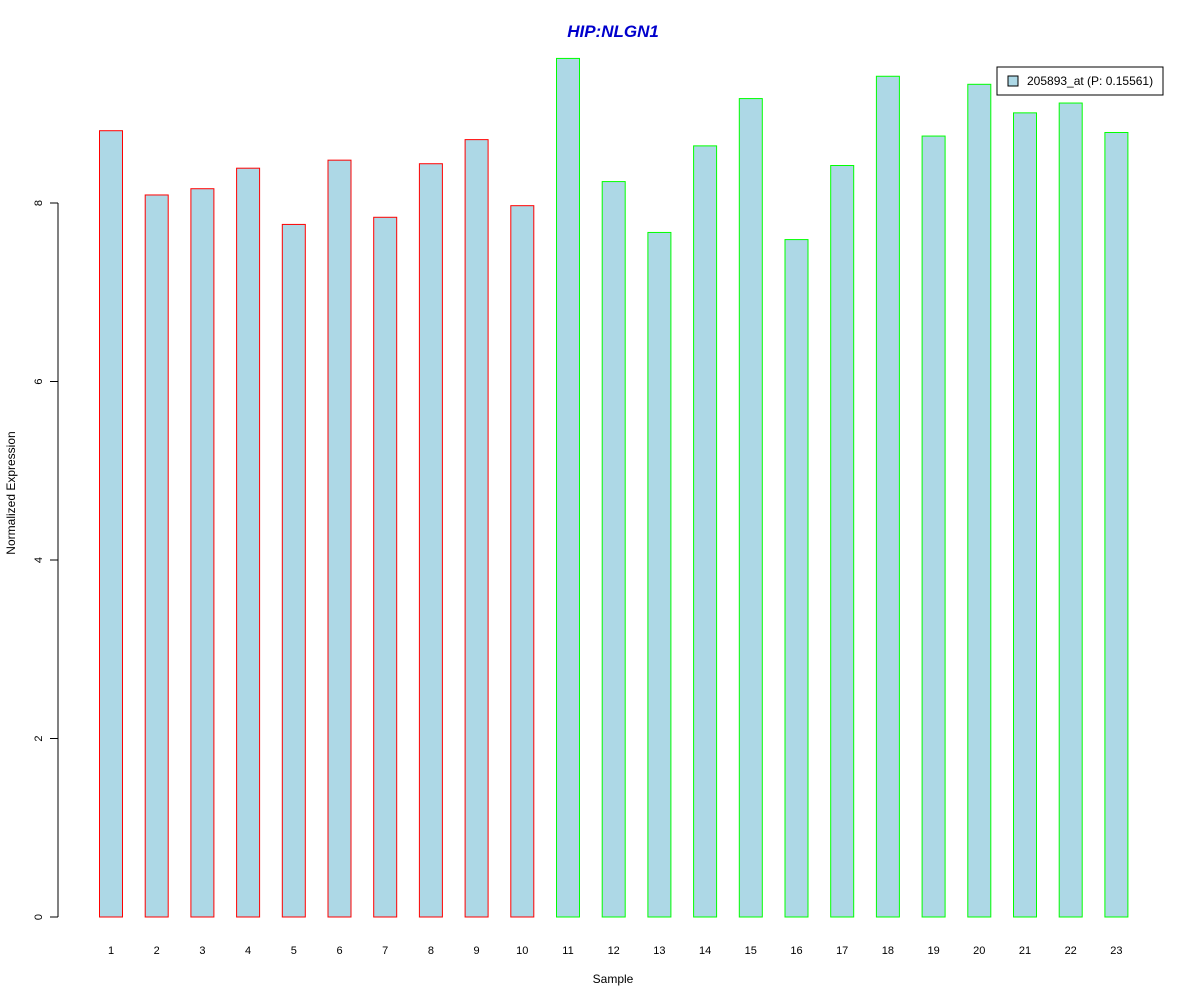 The image size is (1200, 1000). Describe the element at coordinates (1013, 81) in the screenshot. I see `legend-swatch` at that location.